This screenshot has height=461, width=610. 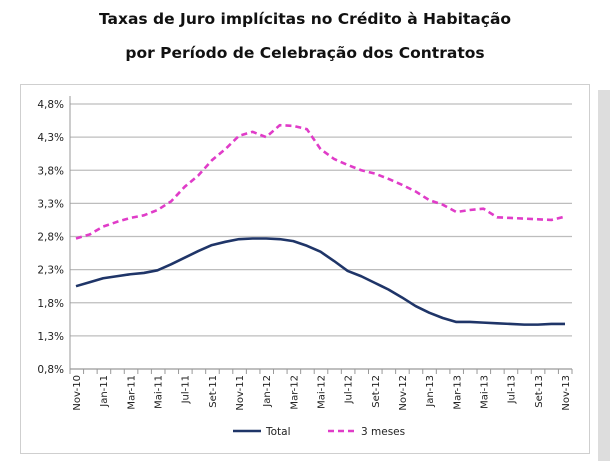 What do you see at coordinates (50, 271) in the screenshot?
I see `y-tick-label: 2,3%` at bounding box center [50, 271].